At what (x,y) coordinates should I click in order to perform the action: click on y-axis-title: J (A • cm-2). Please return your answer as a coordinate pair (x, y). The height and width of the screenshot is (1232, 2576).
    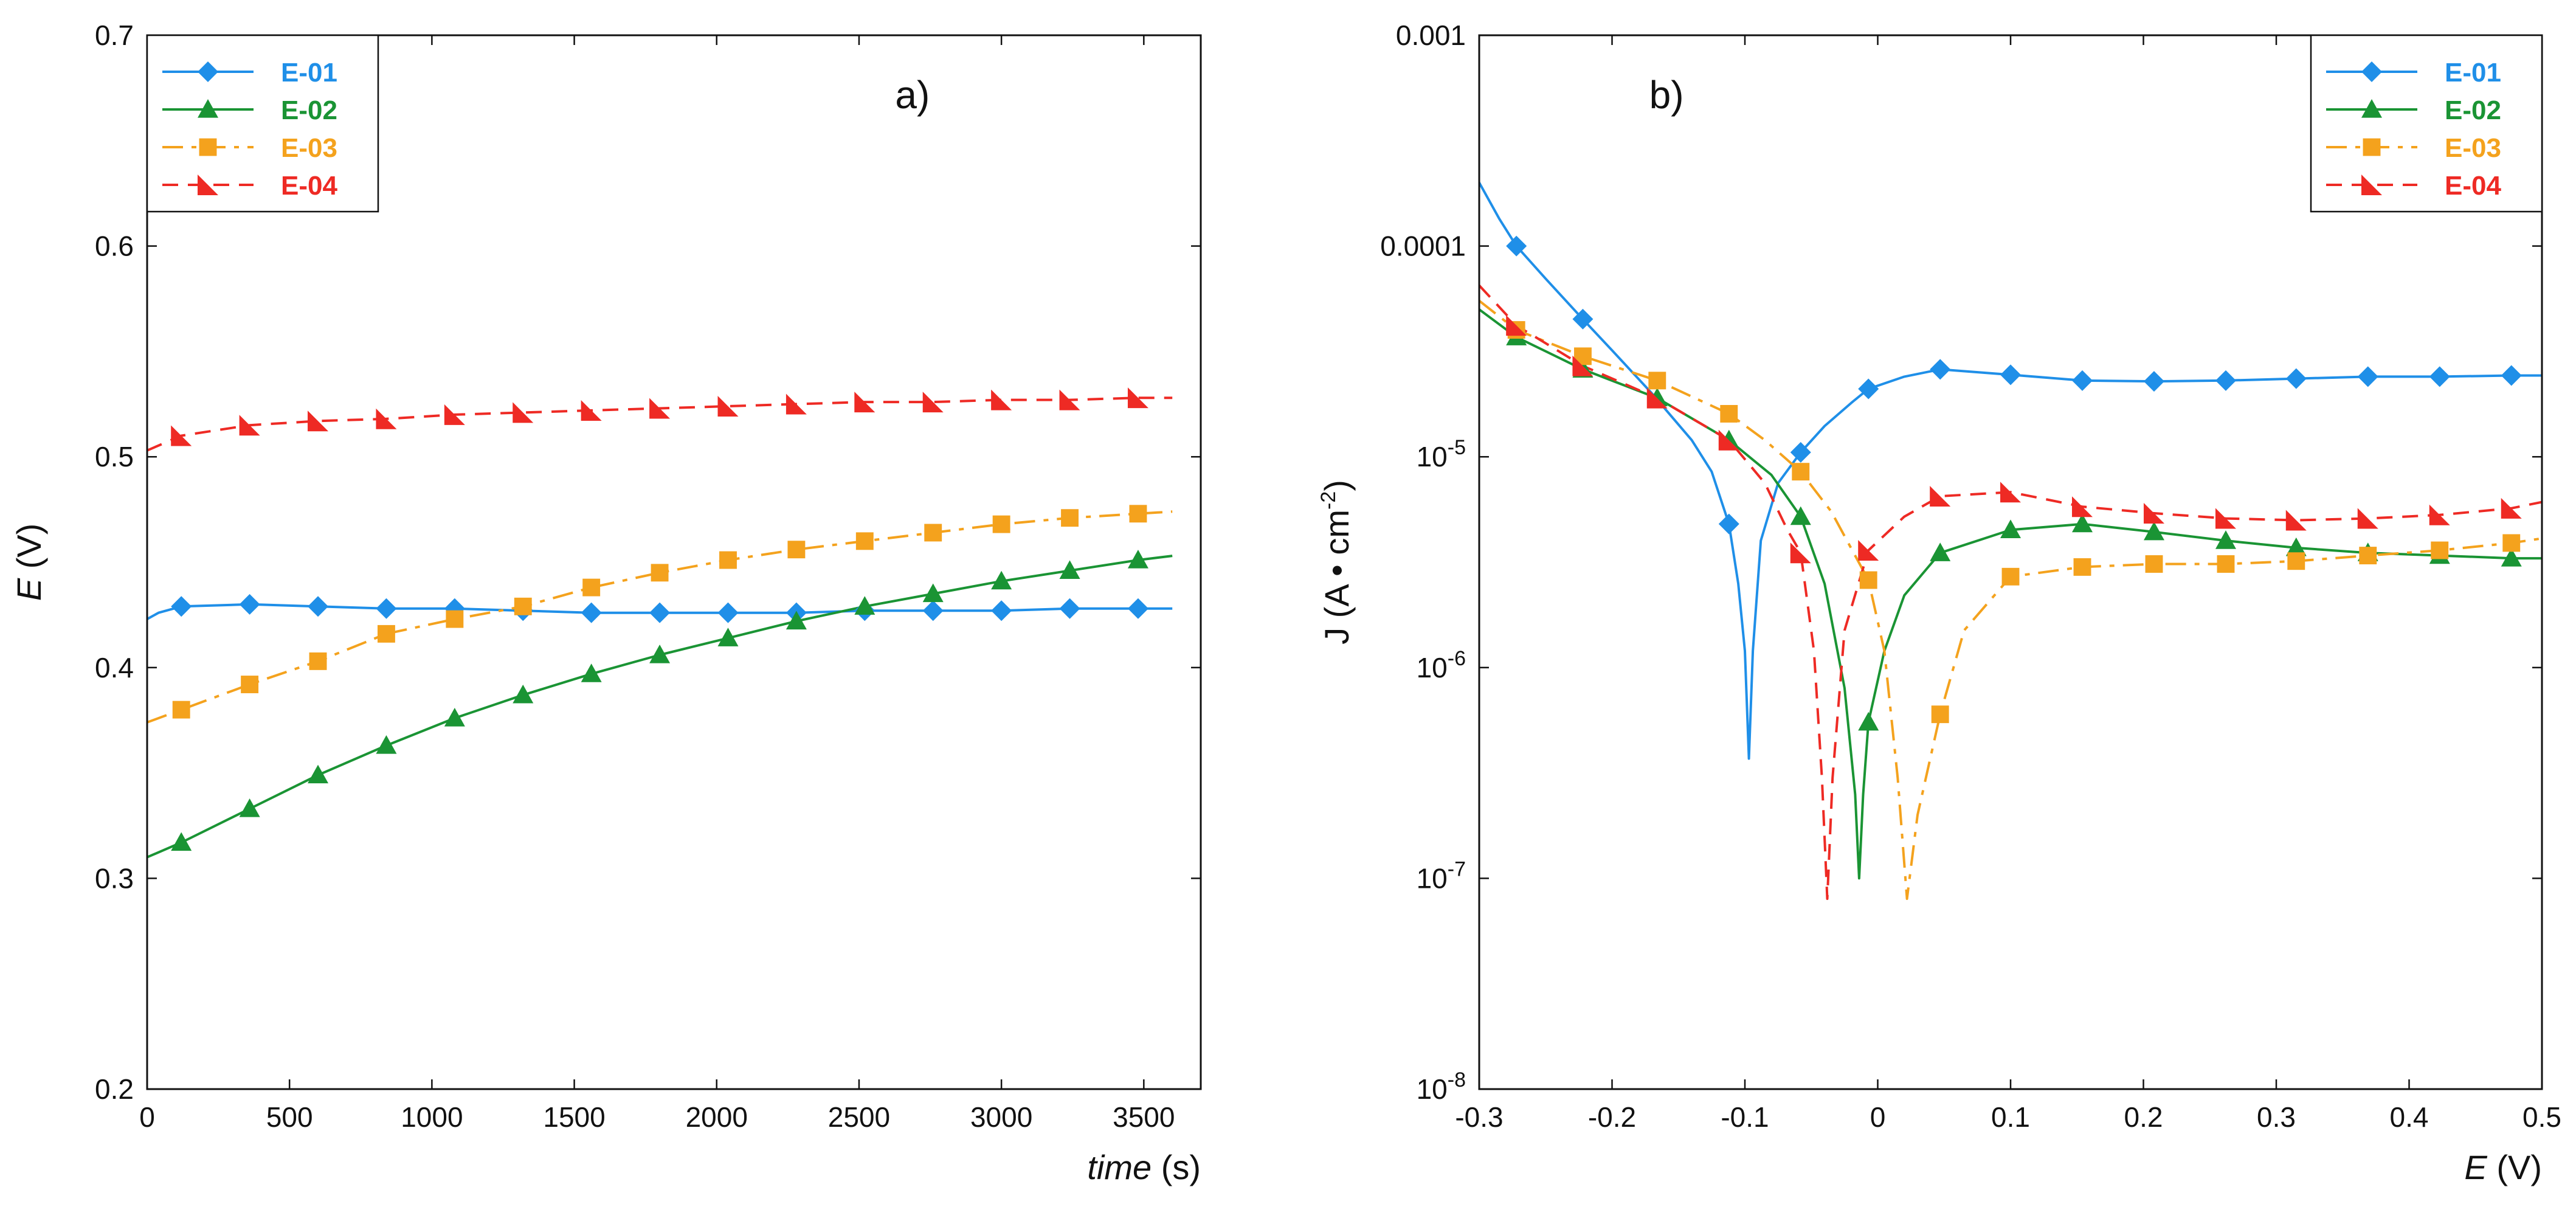
    Looking at the image, I should click on (1336, 562).